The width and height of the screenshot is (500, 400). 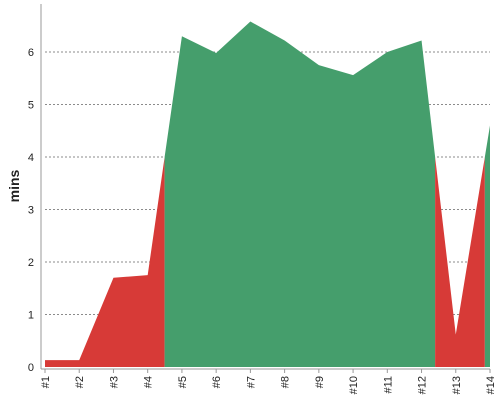 I want to click on y-tick-label-6: 6, so click(x=31, y=53).